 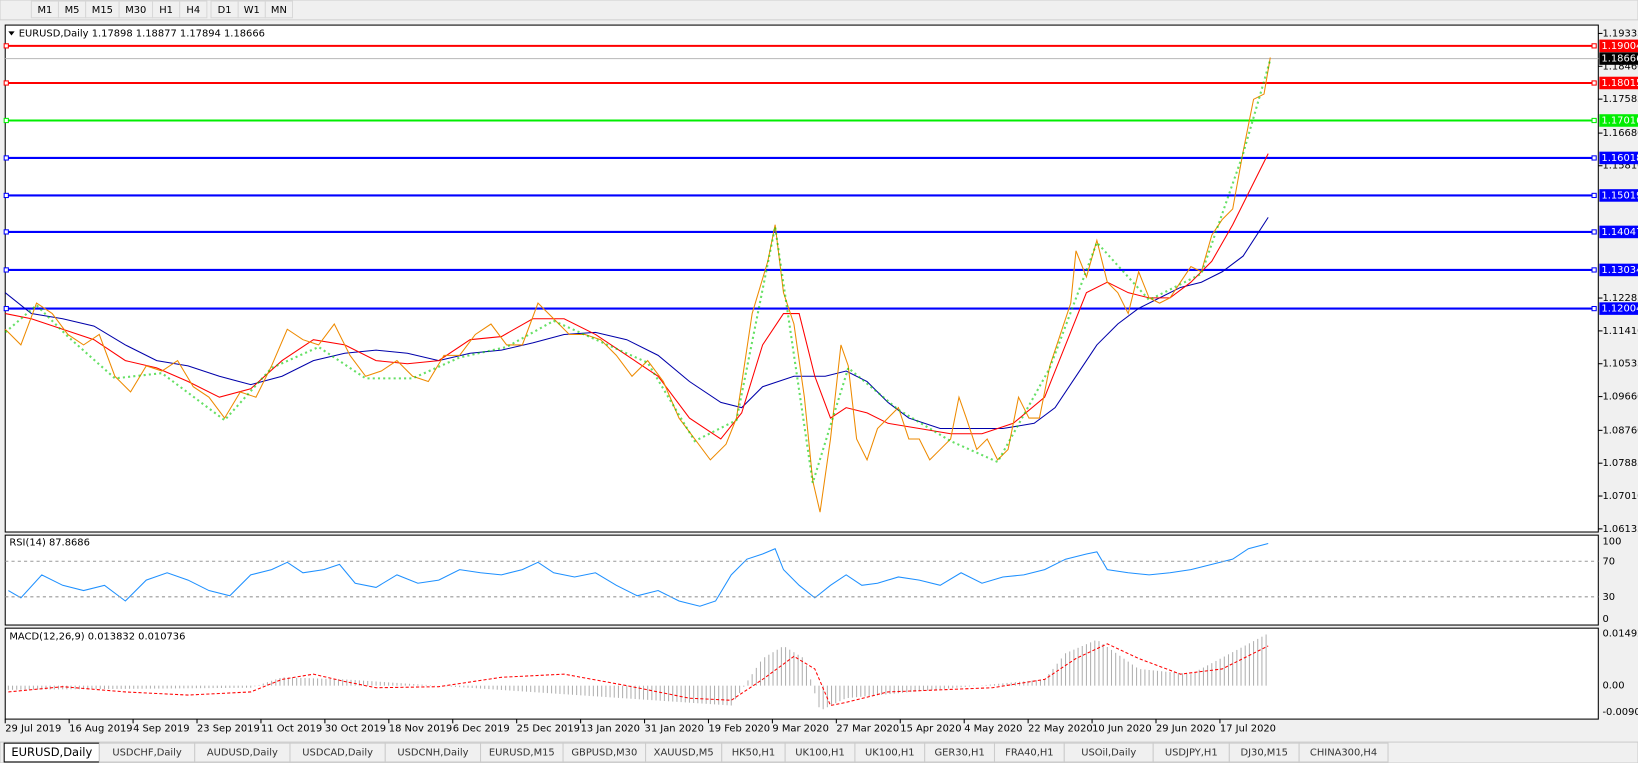 What do you see at coordinates (1620, 712) in the screenshot?
I see `macd-axis-label: -0.00901` at bounding box center [1620, 712].